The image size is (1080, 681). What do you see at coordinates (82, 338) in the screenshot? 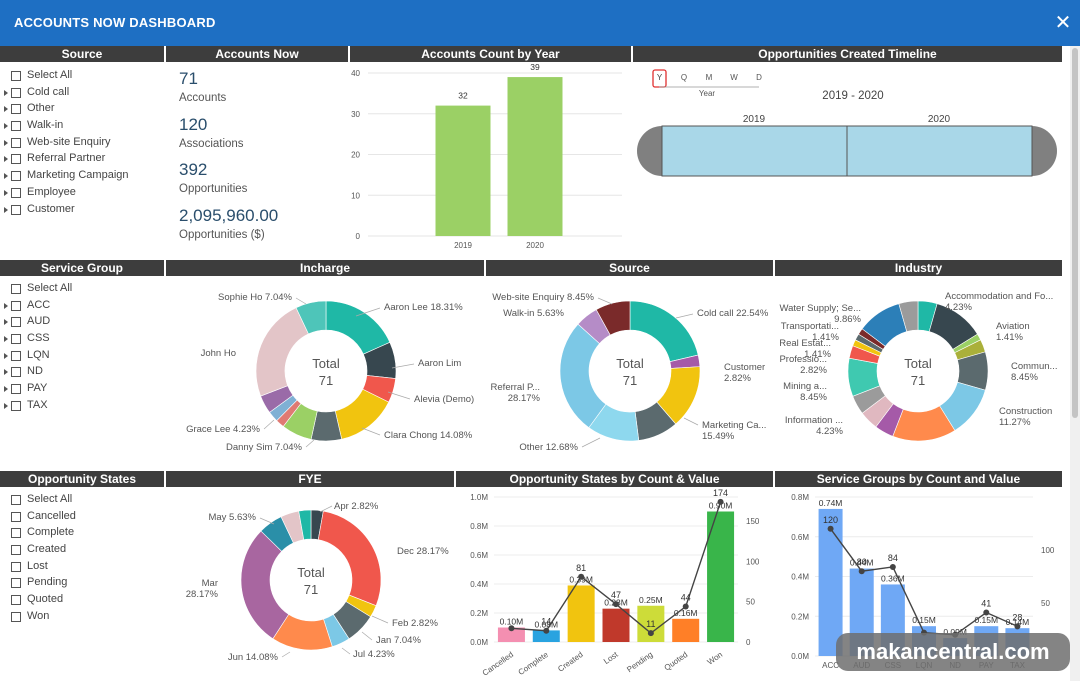
I see `slicer-item: CSS` at bounding box center [82, 338].